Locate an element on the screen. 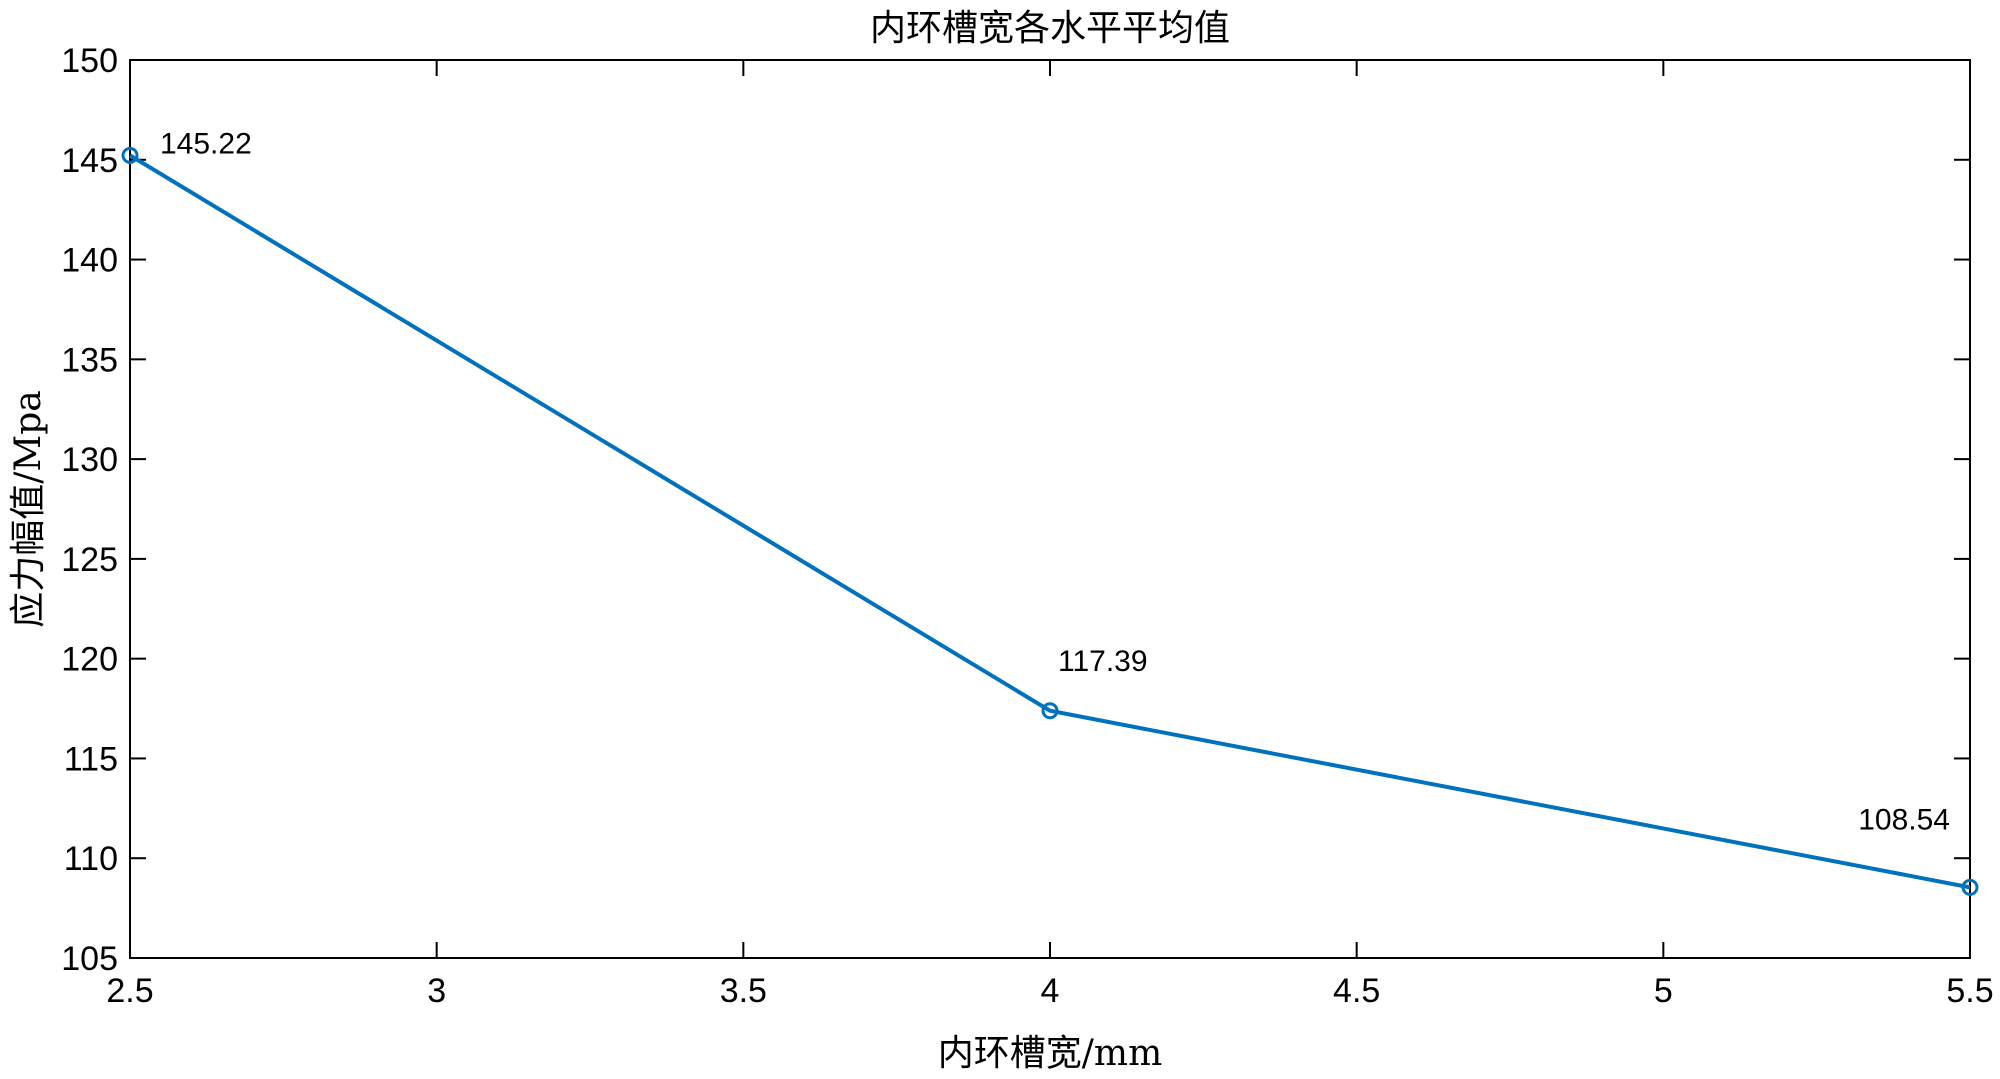  y-tick-label: 140 is located at coordinates (89, 261).